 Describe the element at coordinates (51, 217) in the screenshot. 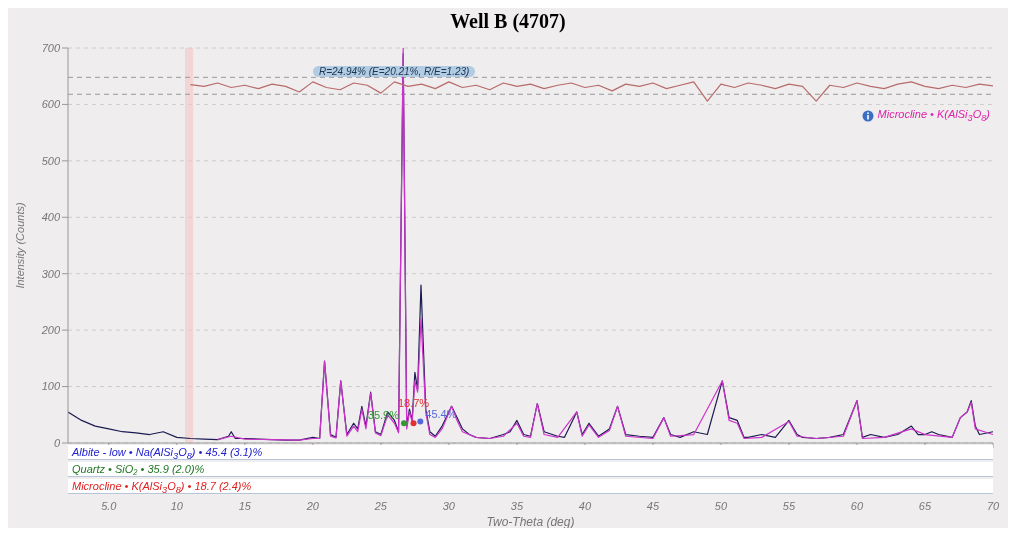

I see `y-tick-label: 400` at that location.